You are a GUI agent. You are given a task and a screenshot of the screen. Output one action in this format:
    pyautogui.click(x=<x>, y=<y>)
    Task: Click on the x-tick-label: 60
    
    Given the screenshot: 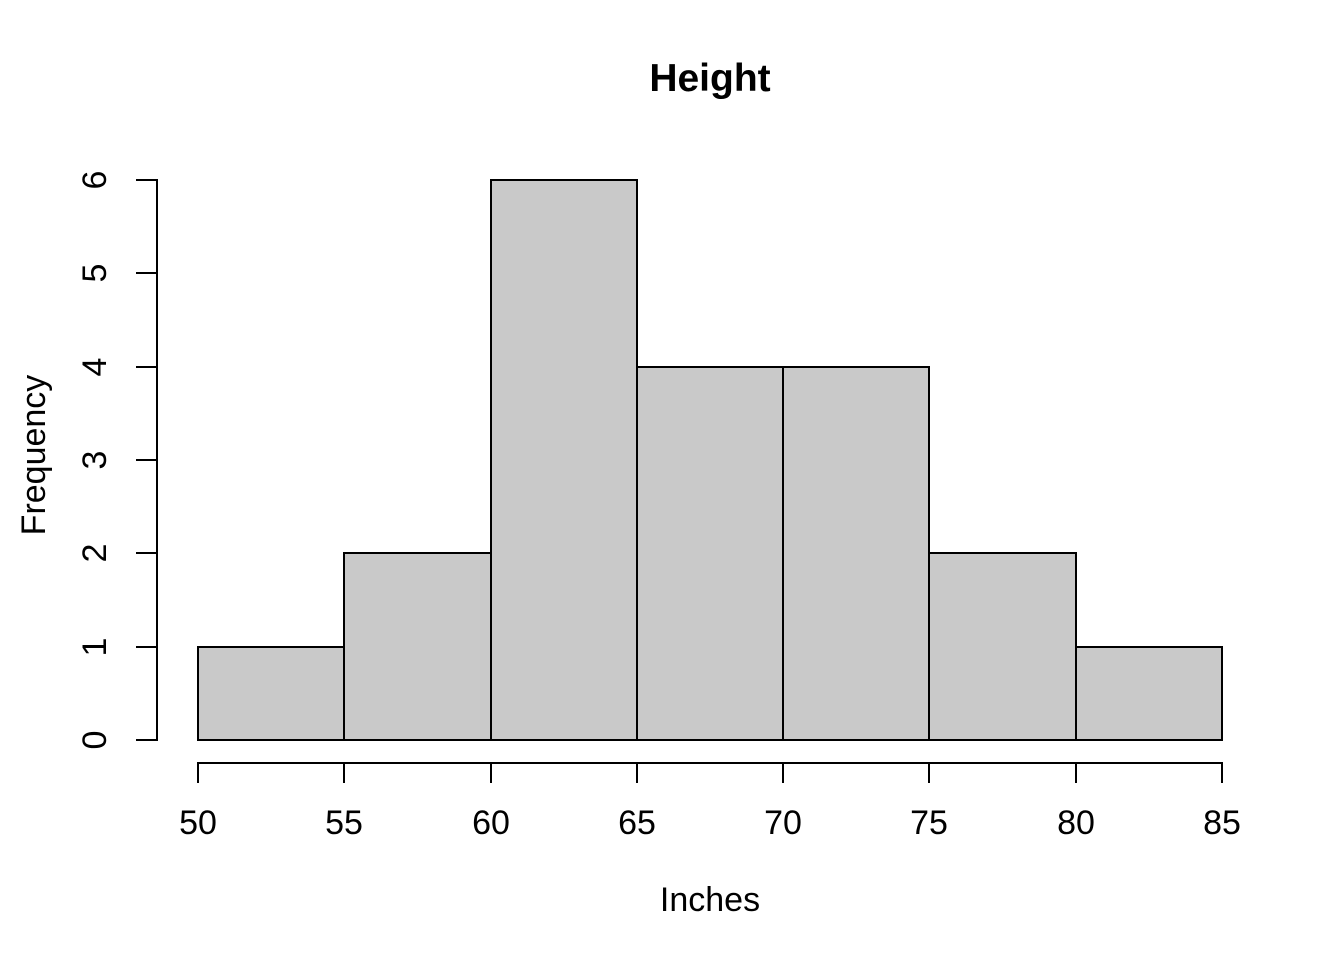 What is the action you would take?
    pyautogui.click(x=491, y=823)
    